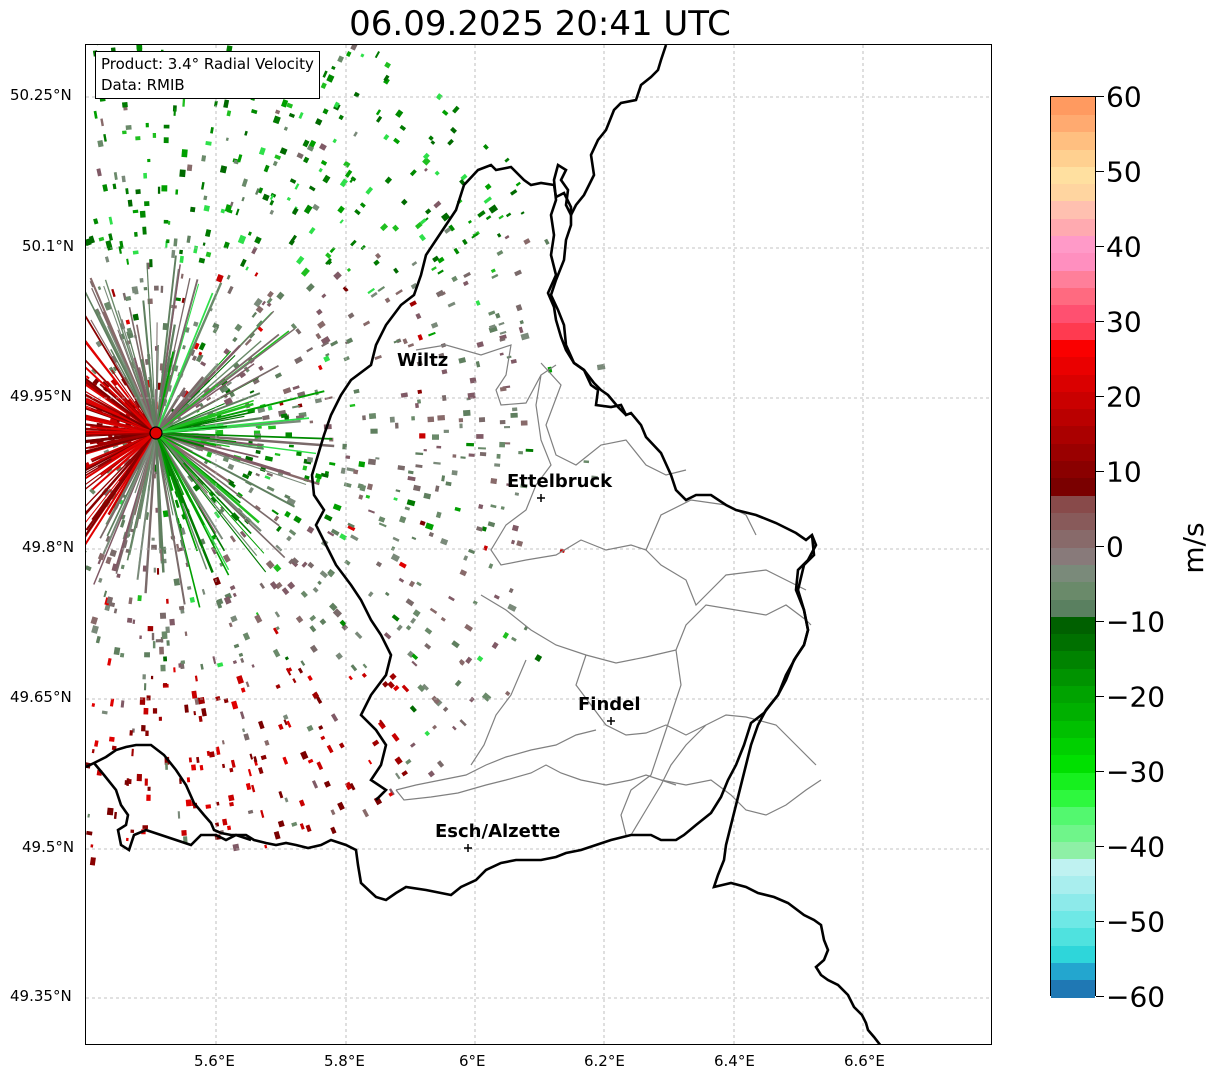  I want to click on colorbar-tick-label: 0, so click(1115, 547).